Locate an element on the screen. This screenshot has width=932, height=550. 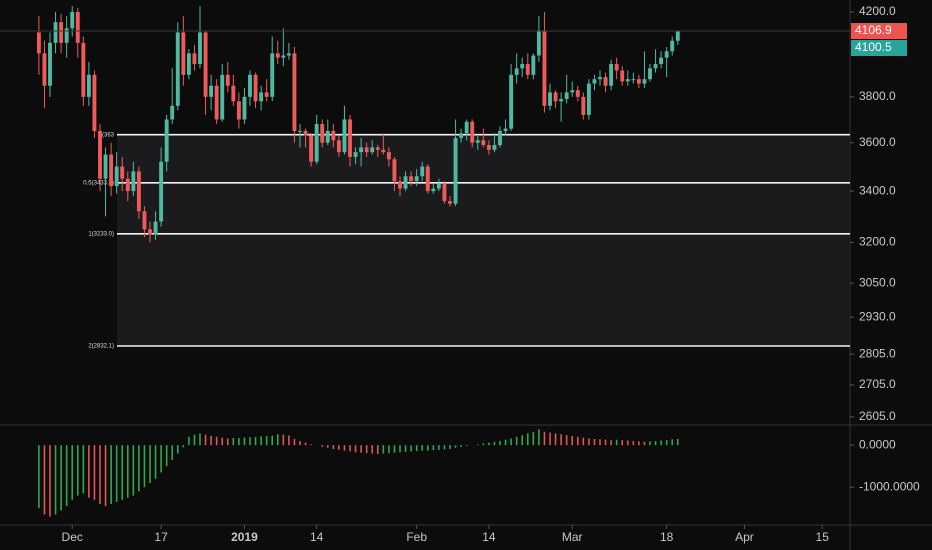
y-tick-label: 3400.0 is located at coordinates (877, 190).